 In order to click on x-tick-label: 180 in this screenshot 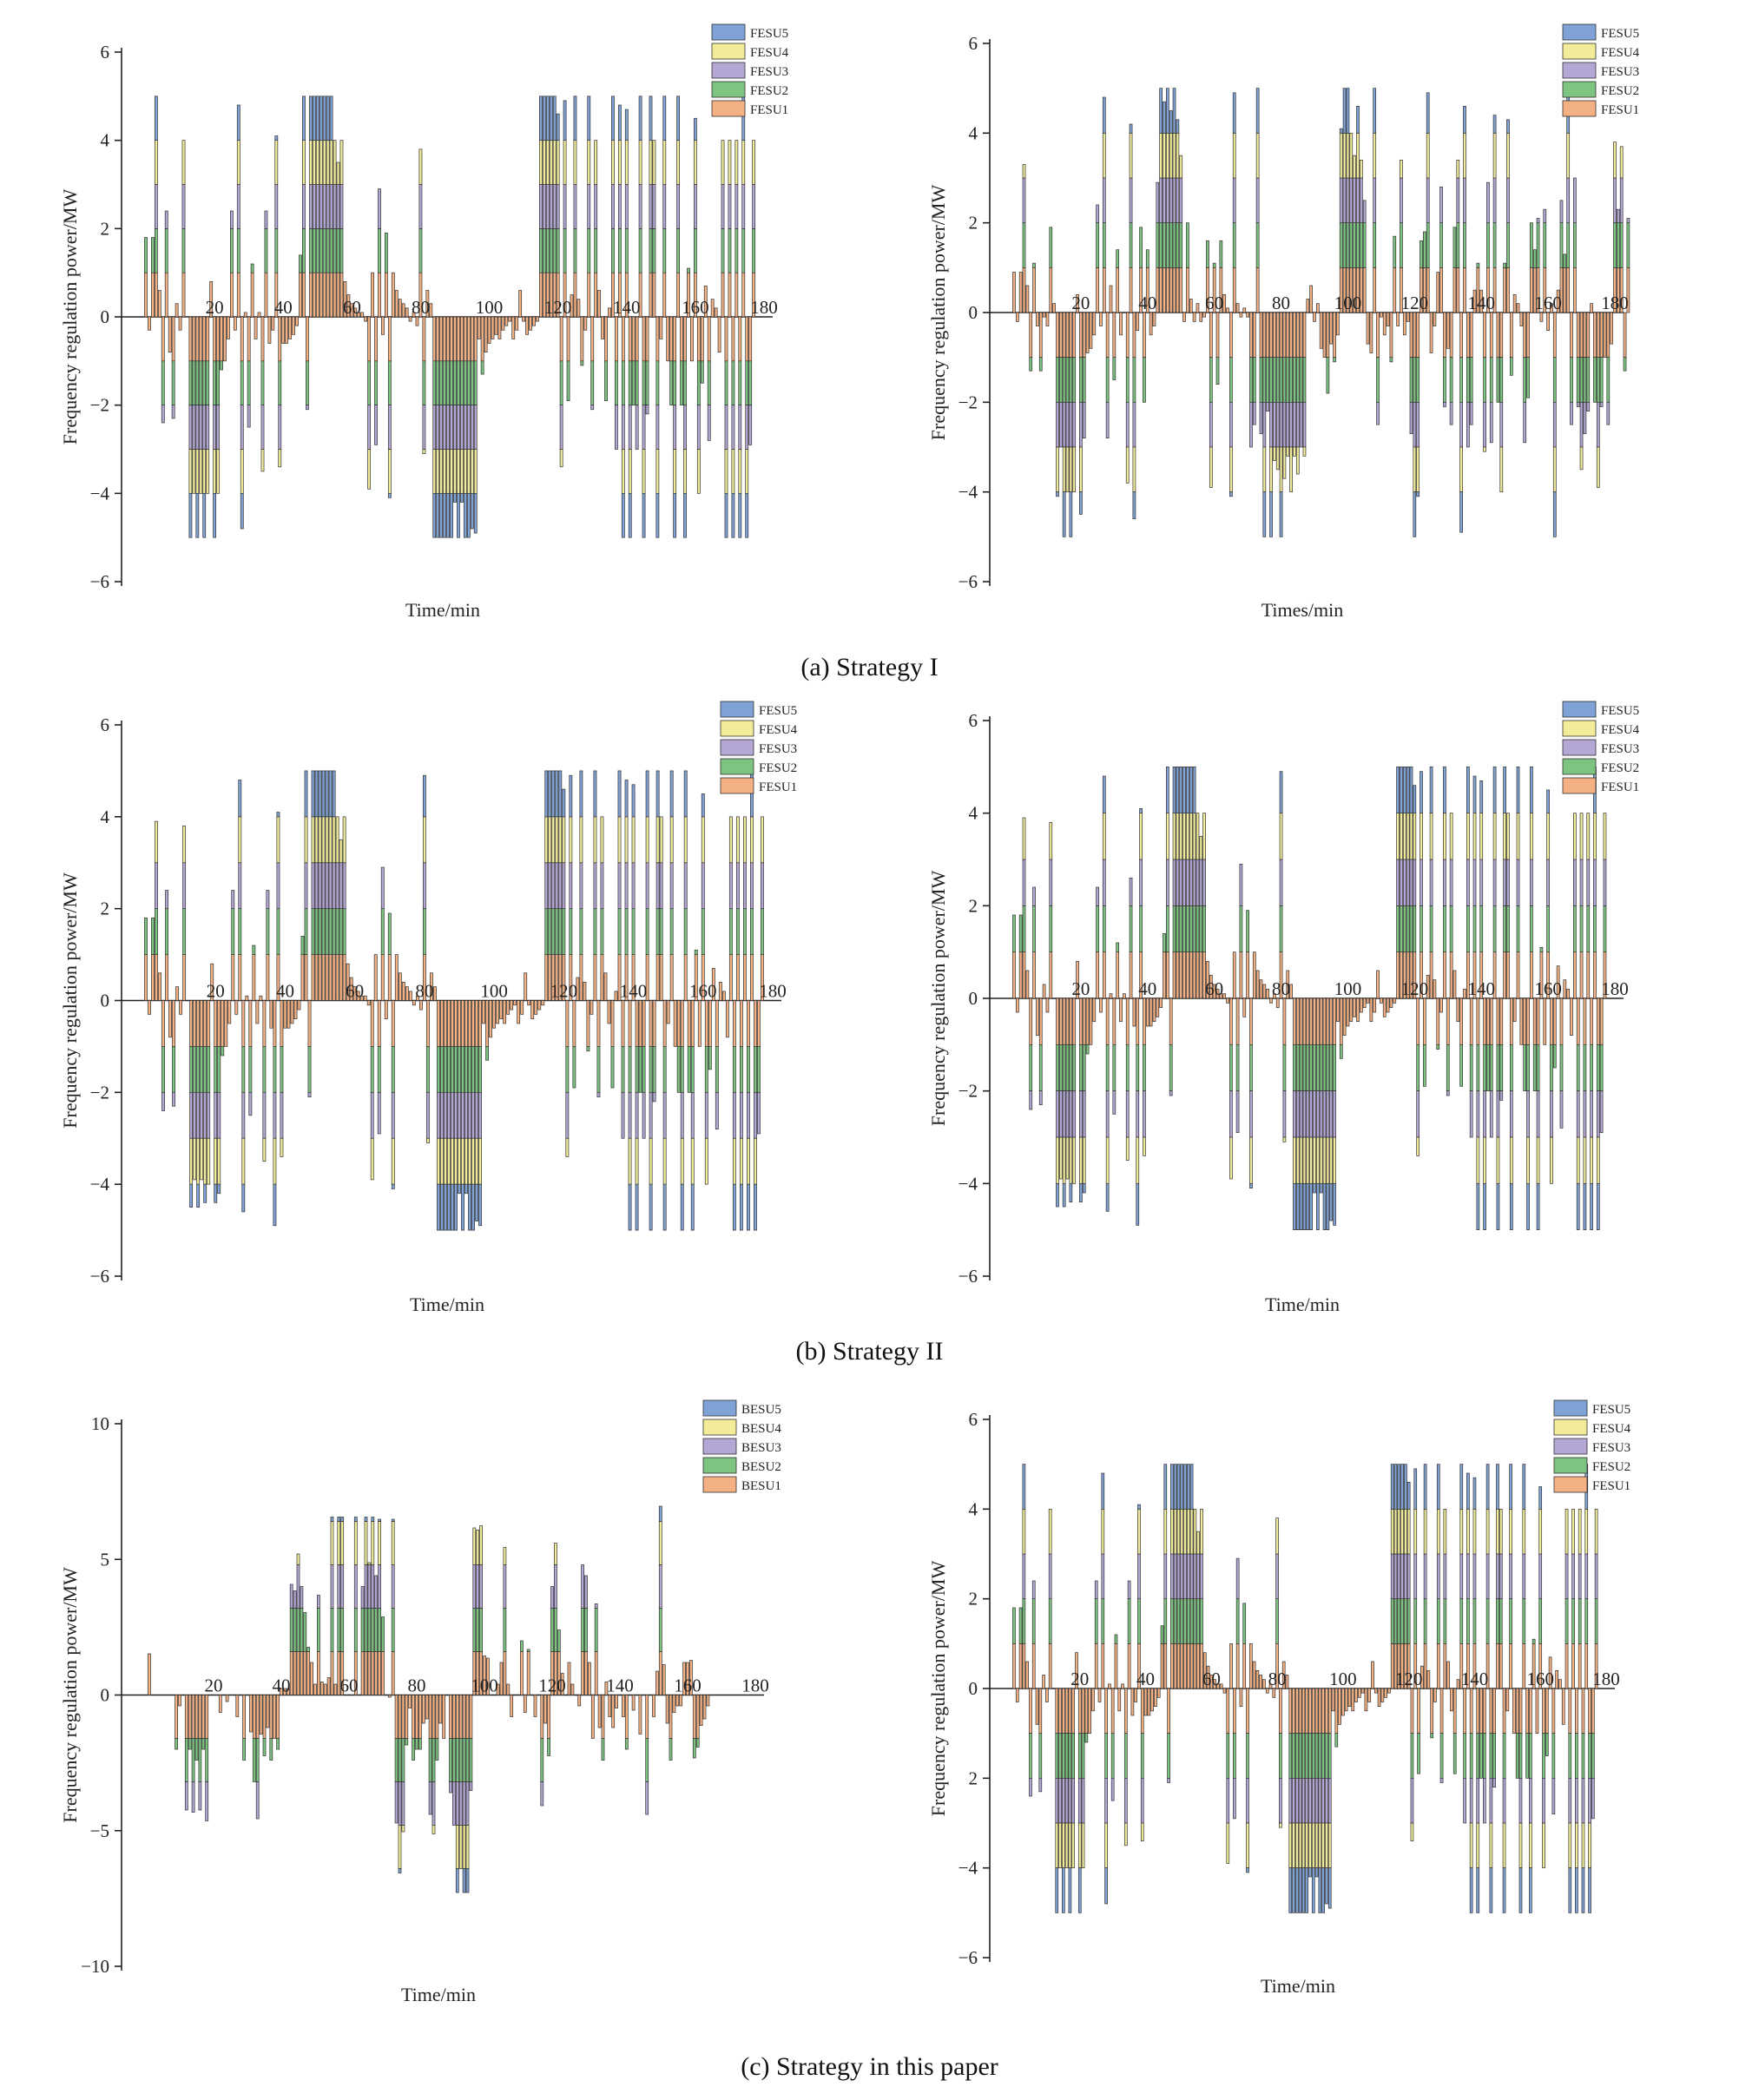, I will do `click(1606, 1679)`.